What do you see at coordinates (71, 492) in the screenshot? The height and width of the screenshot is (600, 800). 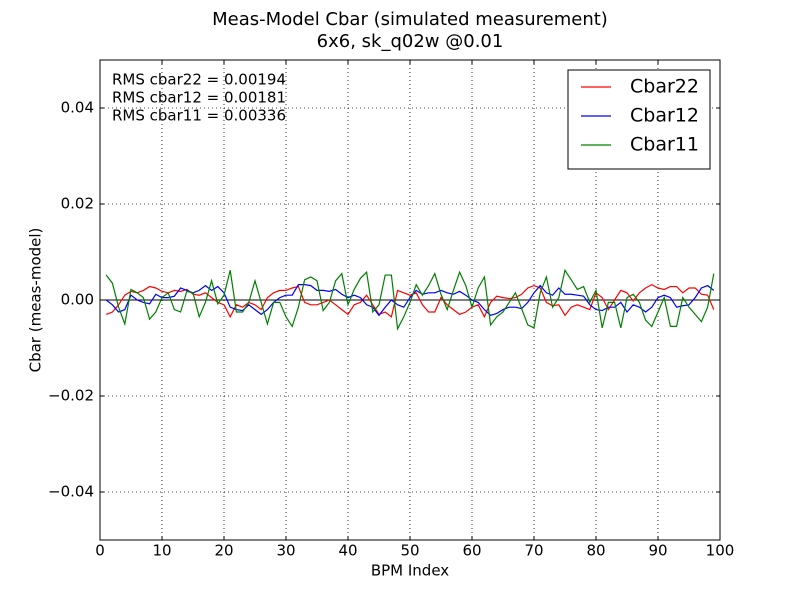 I see `y-tick-label: −0.04` at bounding box center [71, 492].